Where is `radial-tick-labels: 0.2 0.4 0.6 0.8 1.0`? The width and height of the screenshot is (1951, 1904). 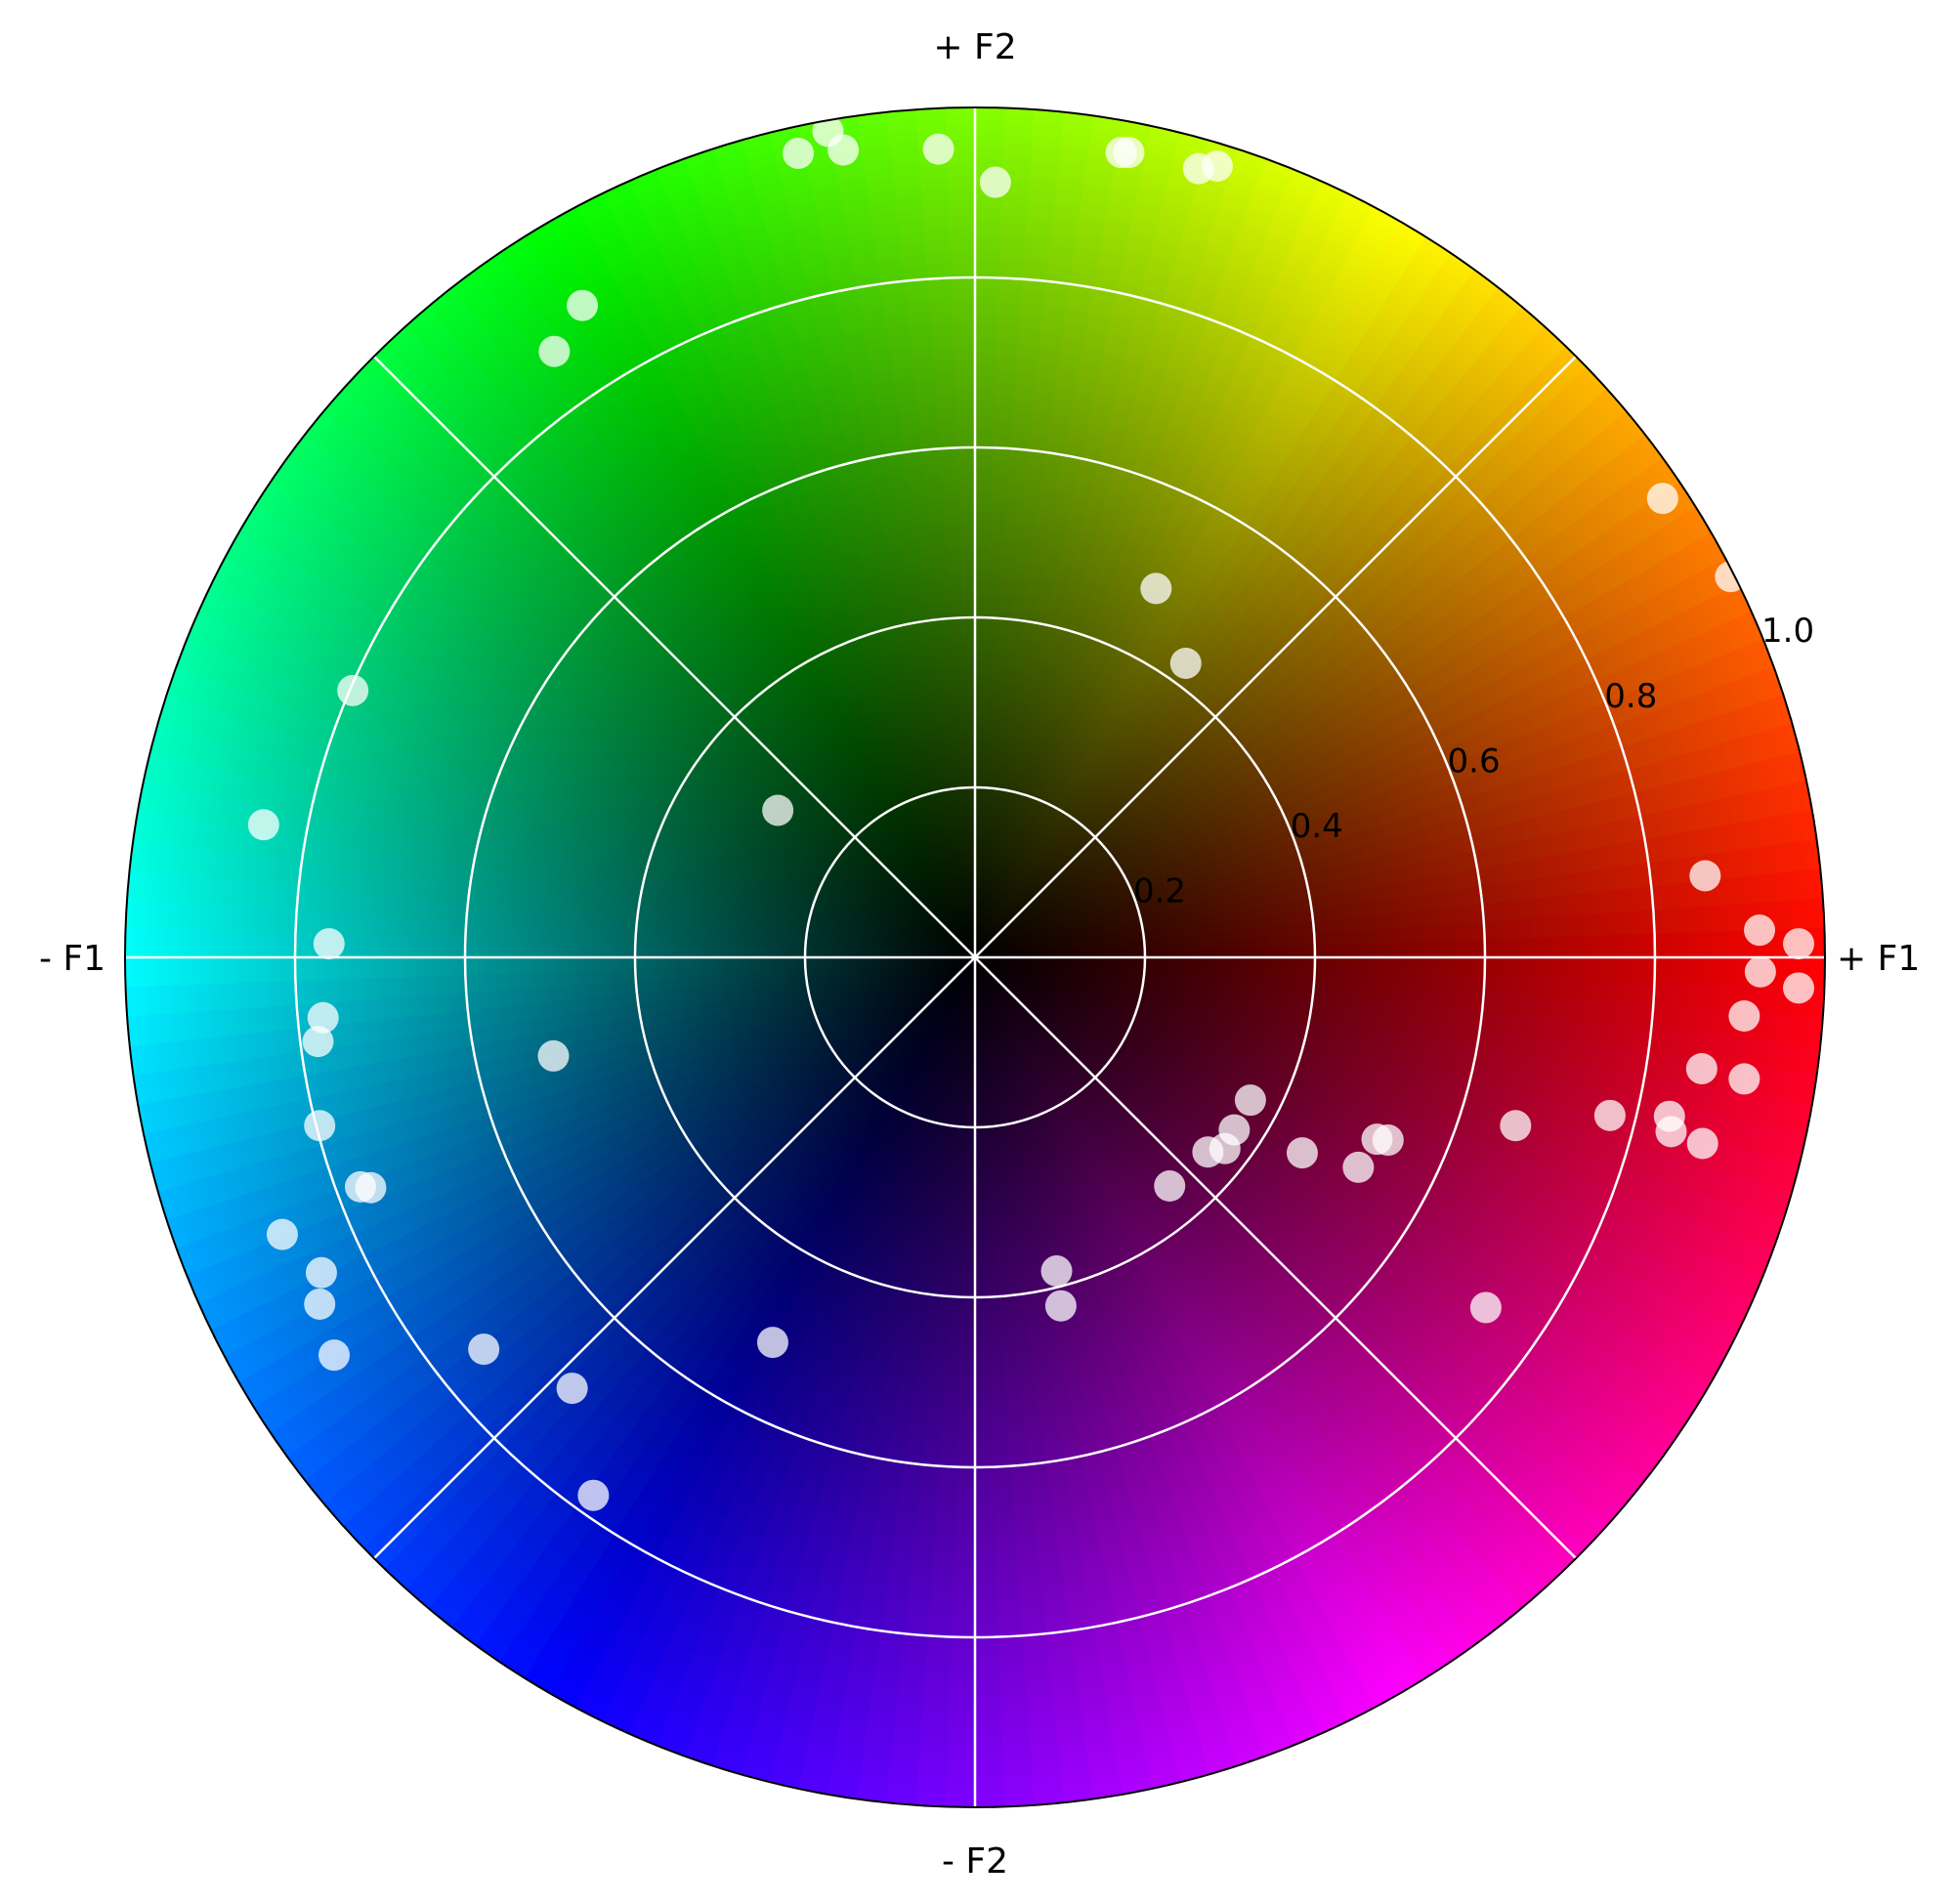 radial-tick-labels: 0.2 0.4 0.6 0.8 1.0 is located at coordinates (1473, 761).